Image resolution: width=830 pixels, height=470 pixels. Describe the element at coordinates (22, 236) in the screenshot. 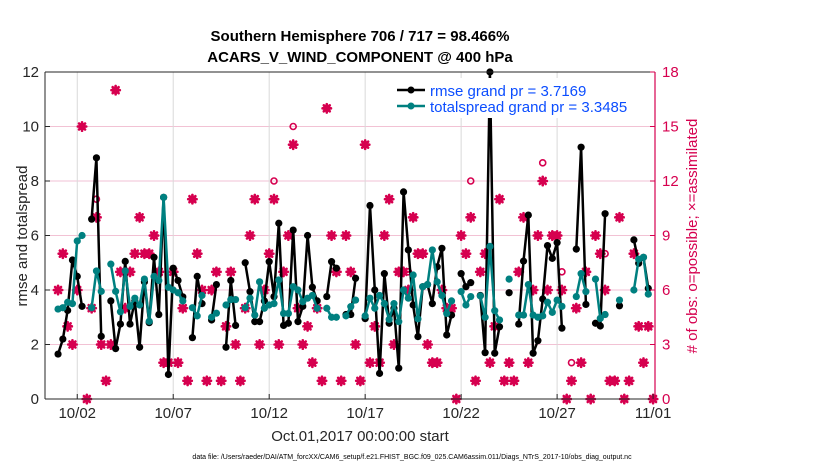

I see `y-axis-label: rmse and totalspread` at that location.